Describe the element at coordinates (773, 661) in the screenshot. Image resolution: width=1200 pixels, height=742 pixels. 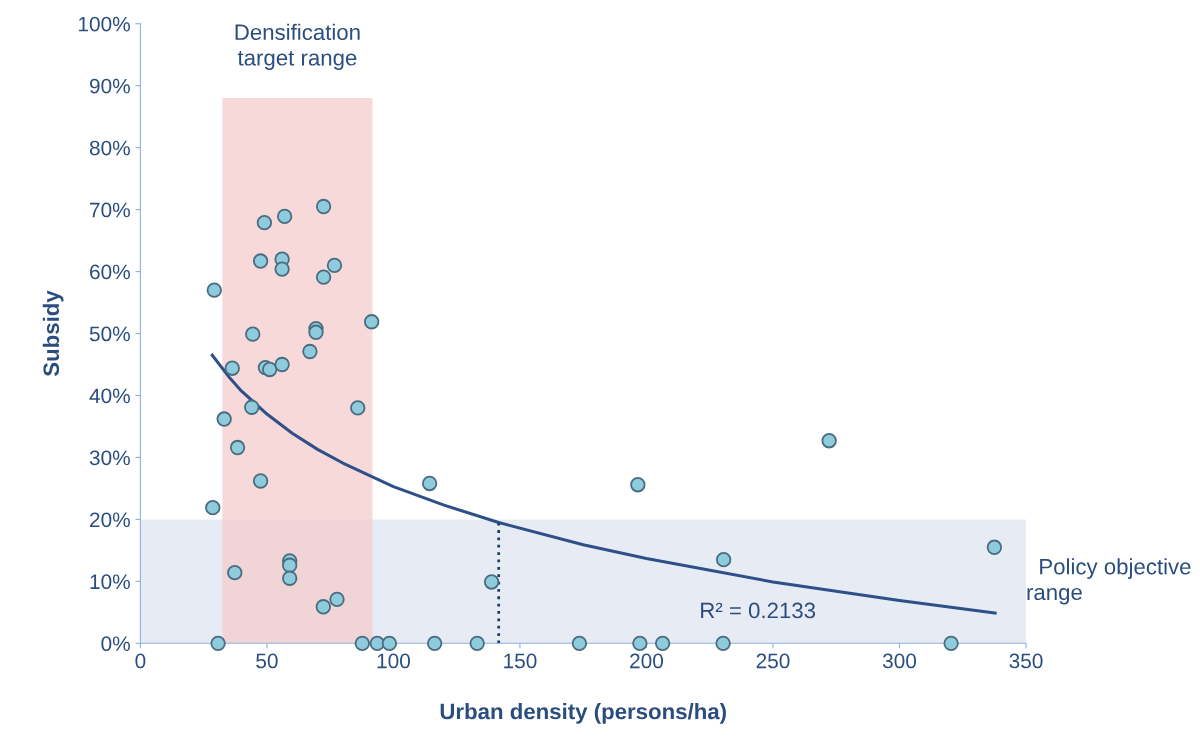
I see `x-tick-label: 250` at that location.